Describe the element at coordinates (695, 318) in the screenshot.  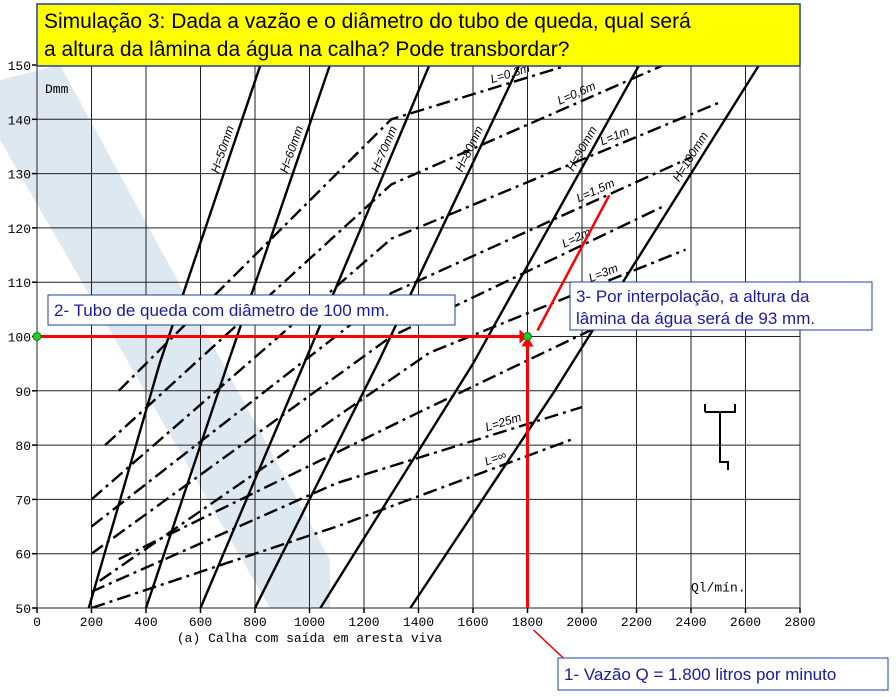
I see `note: lâmina da água será de 93 mm.` at that location.